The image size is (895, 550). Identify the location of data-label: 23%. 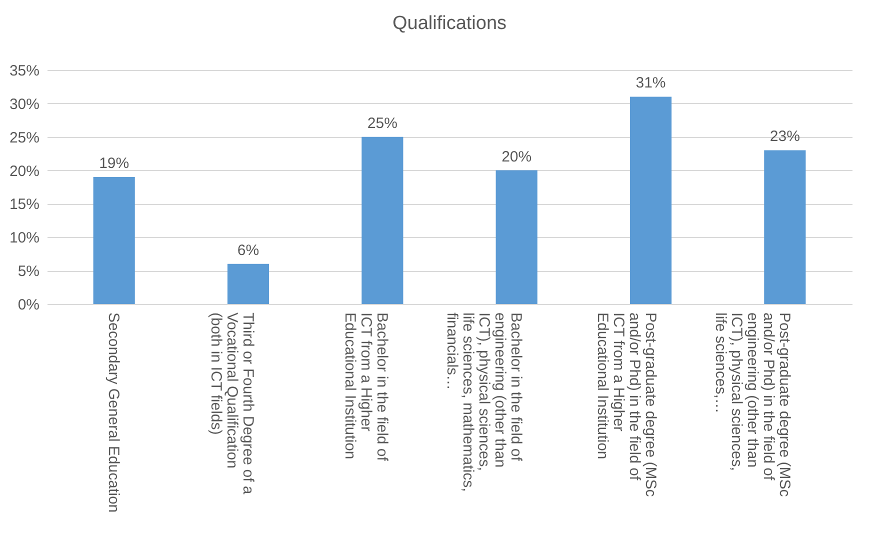
(785, 137).